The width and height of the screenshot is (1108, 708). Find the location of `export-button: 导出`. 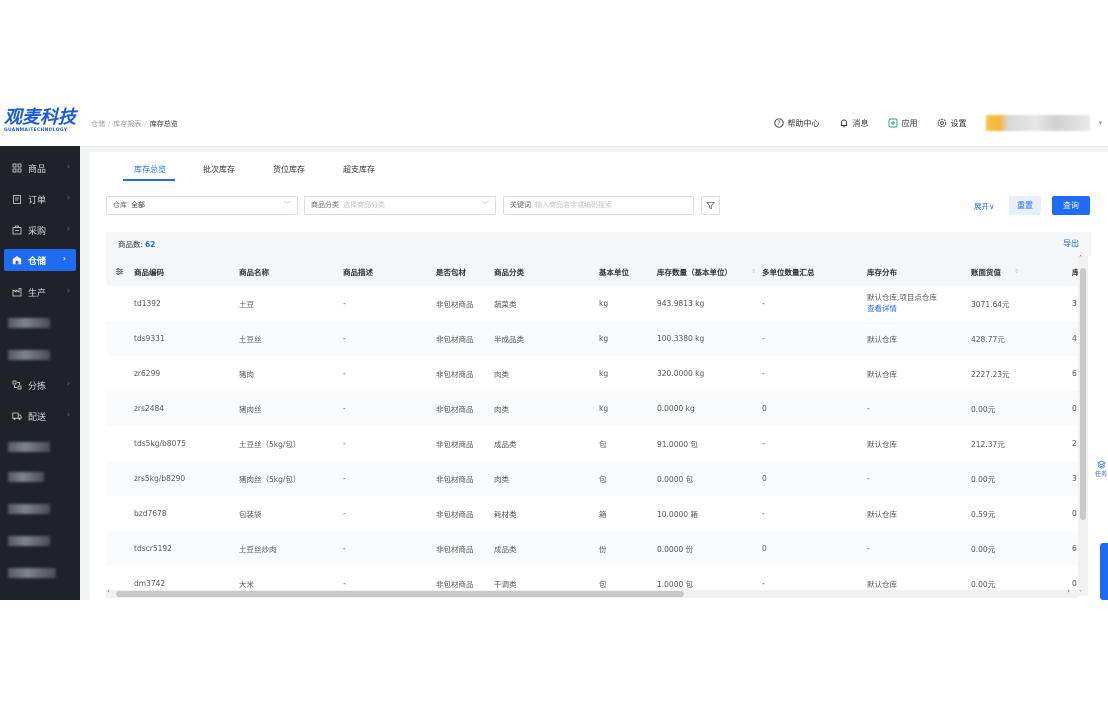

export-button: 导出 is located at coordinates (1071, 243).